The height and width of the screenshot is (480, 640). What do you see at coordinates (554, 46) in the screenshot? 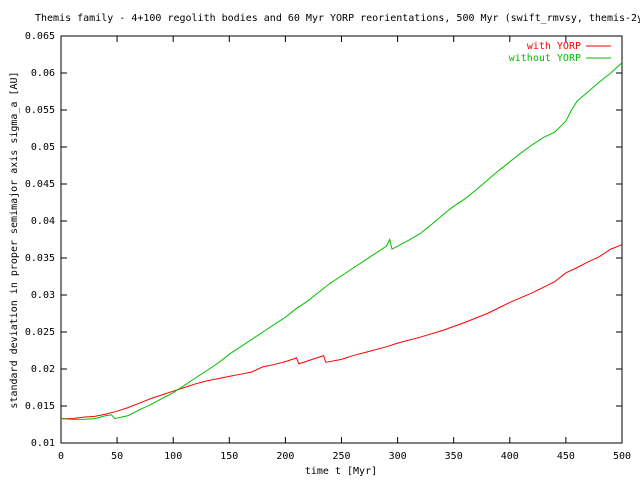
I see `legend-label: with YORP` at bounding box center [554, 46].